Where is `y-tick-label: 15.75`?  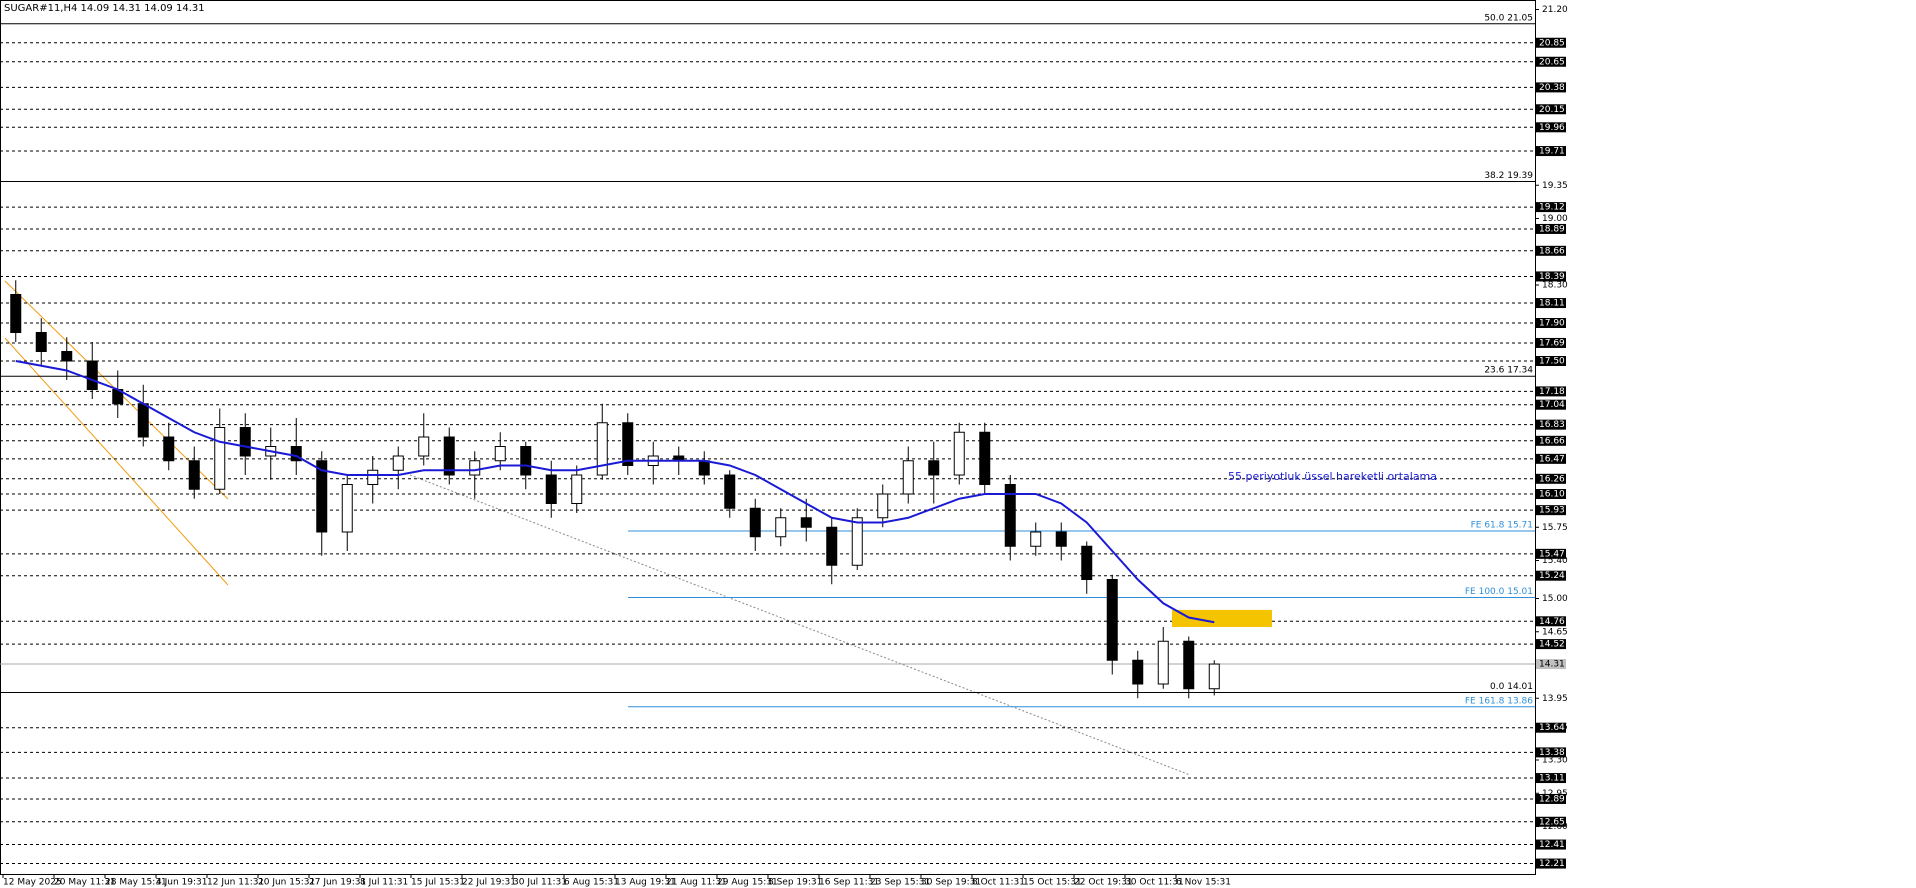 y-tick-label: 15.75 is located at coordinates (1555, 528).